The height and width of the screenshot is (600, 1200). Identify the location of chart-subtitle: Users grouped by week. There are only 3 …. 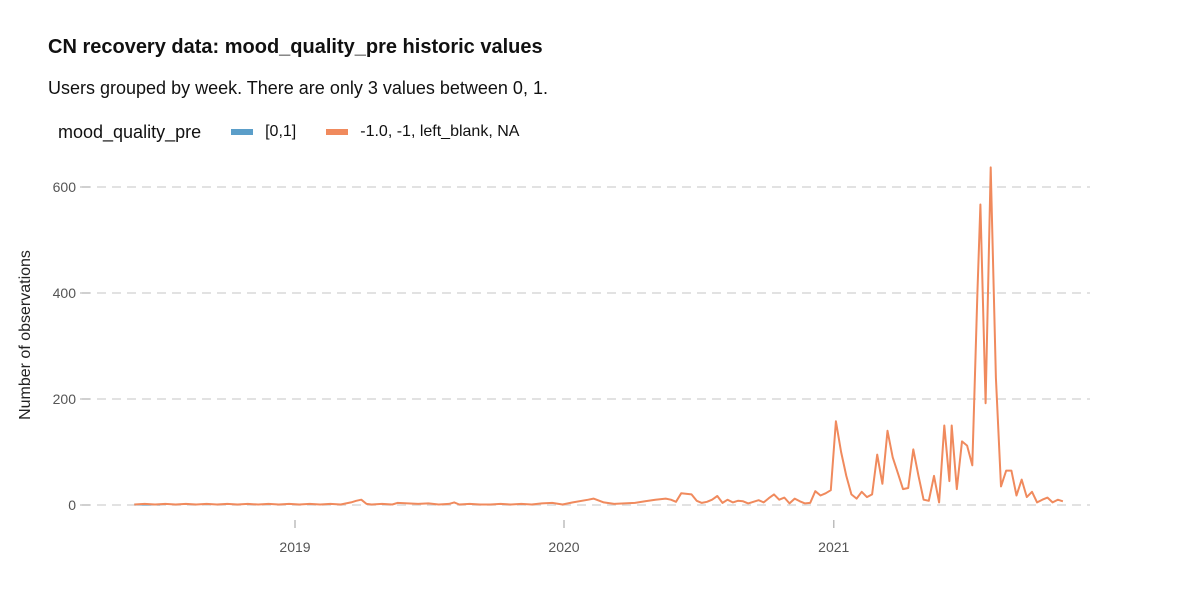
(298, 88).